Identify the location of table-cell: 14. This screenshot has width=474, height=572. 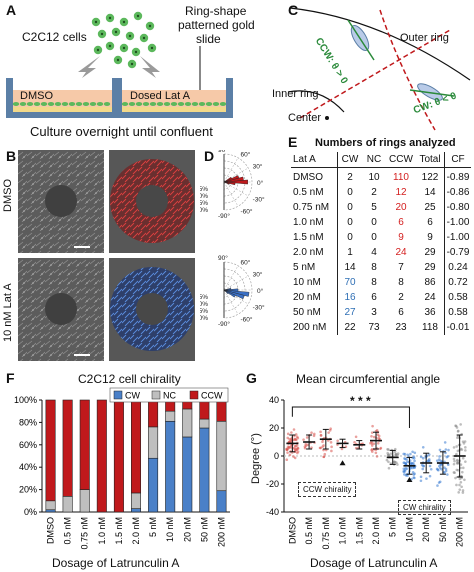
(350, 267).